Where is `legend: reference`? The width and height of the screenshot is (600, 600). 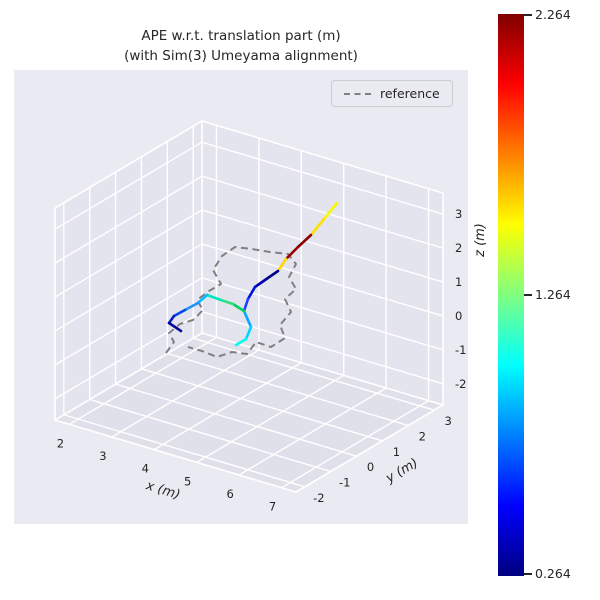 legend: reference is located at coordinates (392, 93).